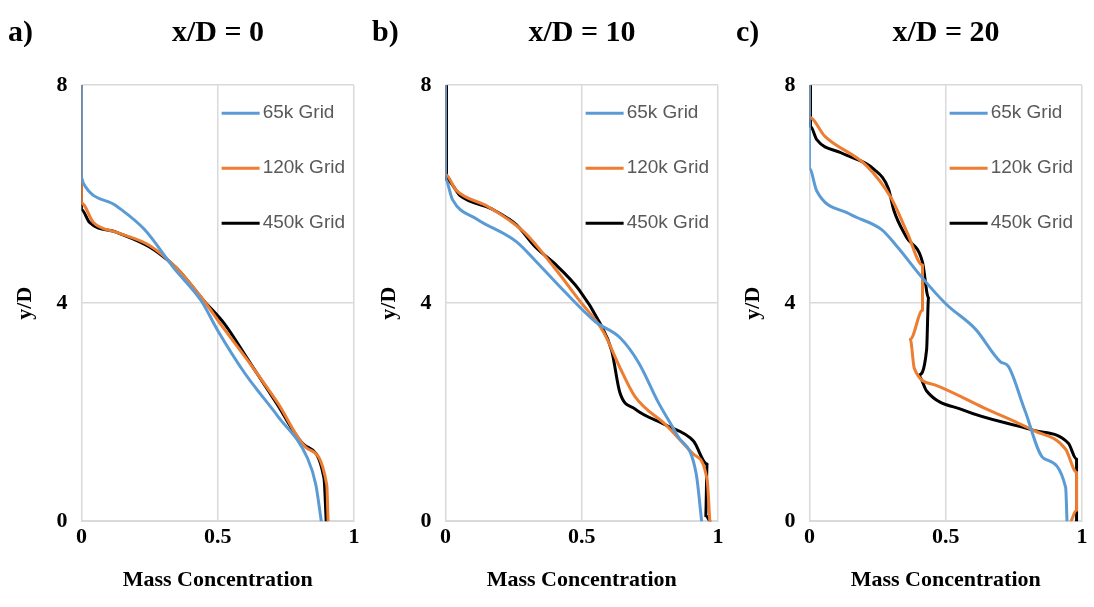 This screenshot has width=1094, height=607. Describe the element at coordinates (582, 31) in the screenshot. I see `chart-title: x/D = 10` at that location.